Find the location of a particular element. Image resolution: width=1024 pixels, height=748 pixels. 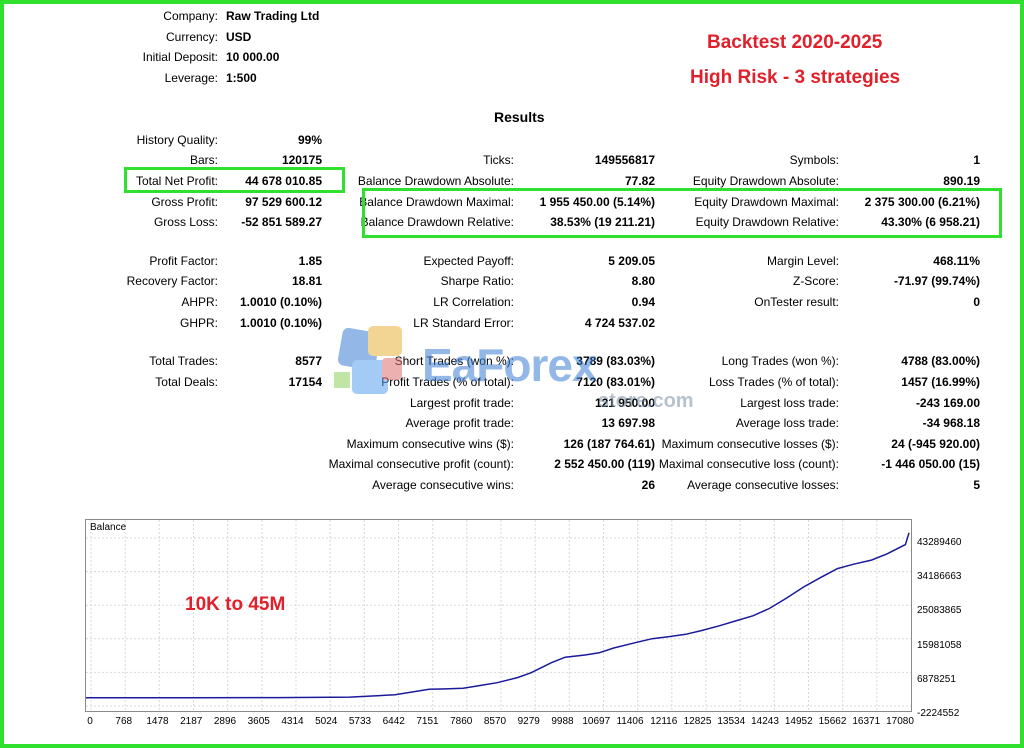

col1-value-5: 1.85 is located at coordinates (310, 261).